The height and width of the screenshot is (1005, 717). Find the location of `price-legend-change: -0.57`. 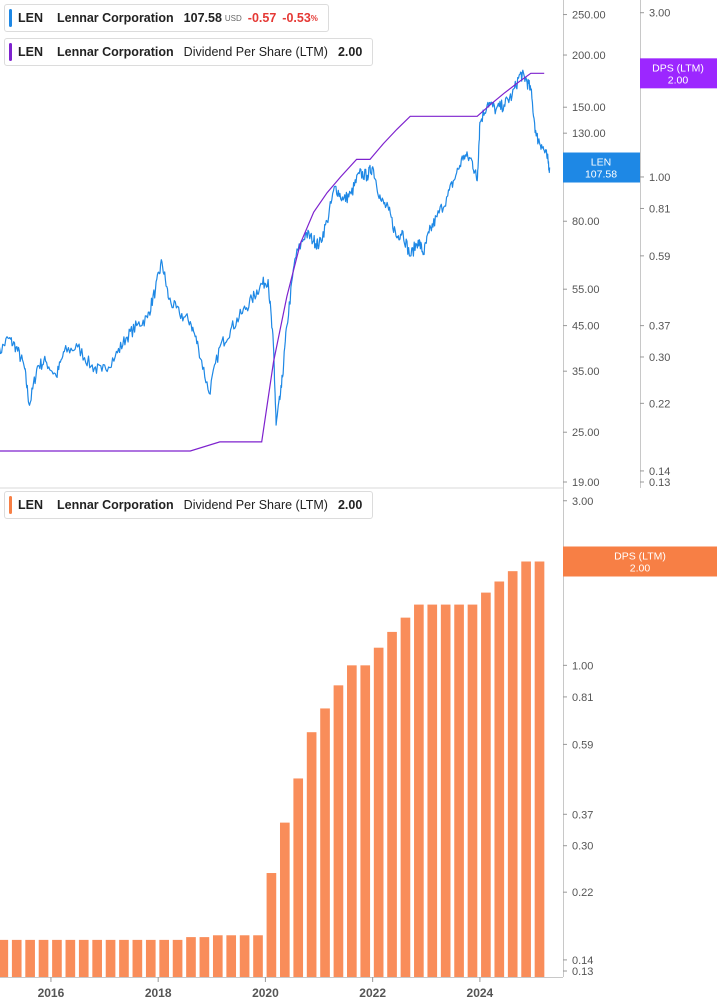

price-legend-change: -0.57 is located at coordinates (262, 18).